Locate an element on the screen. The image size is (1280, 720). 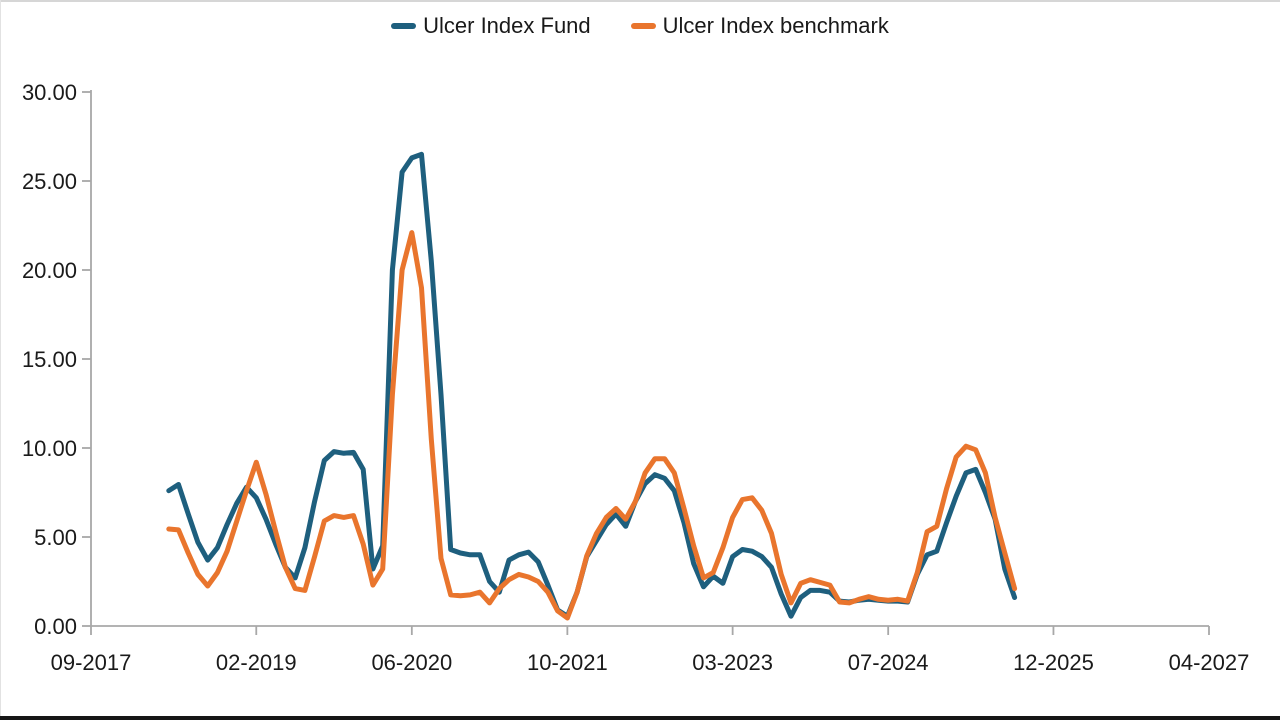
top-border is located at coordinates (640, 1).